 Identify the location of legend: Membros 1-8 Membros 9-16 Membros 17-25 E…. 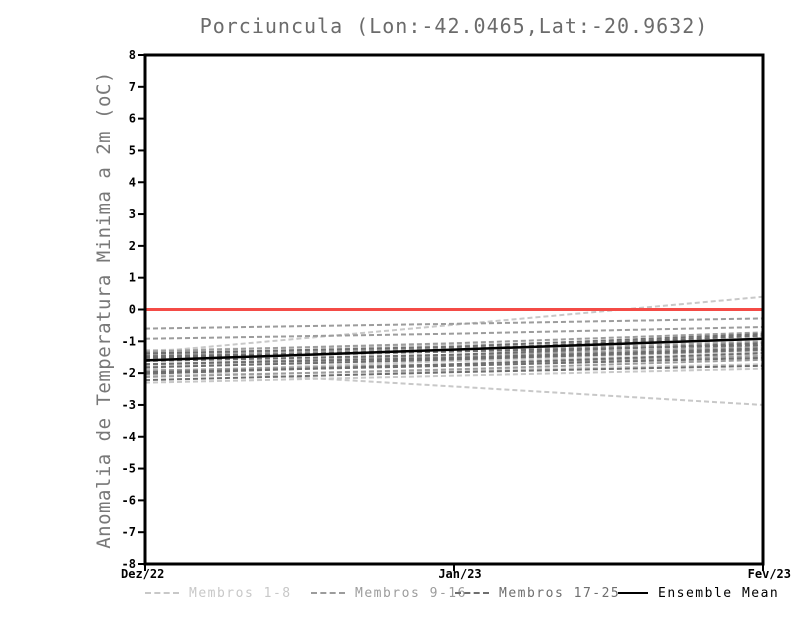
(400, 593).